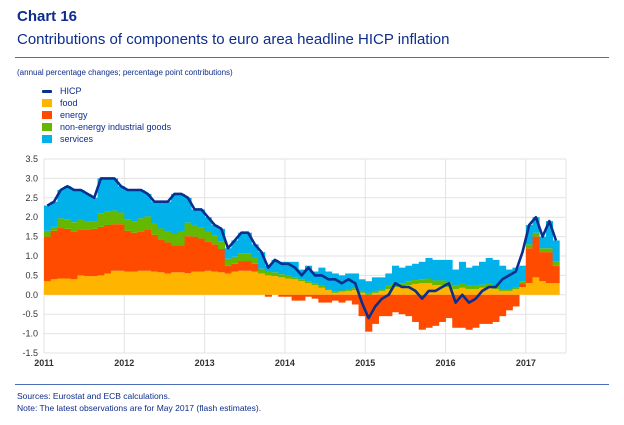  What do you see at coordinates (31, 159) in the screenshot?
I see `y-tick-label: 3.5` at bounding box center [31, 159].